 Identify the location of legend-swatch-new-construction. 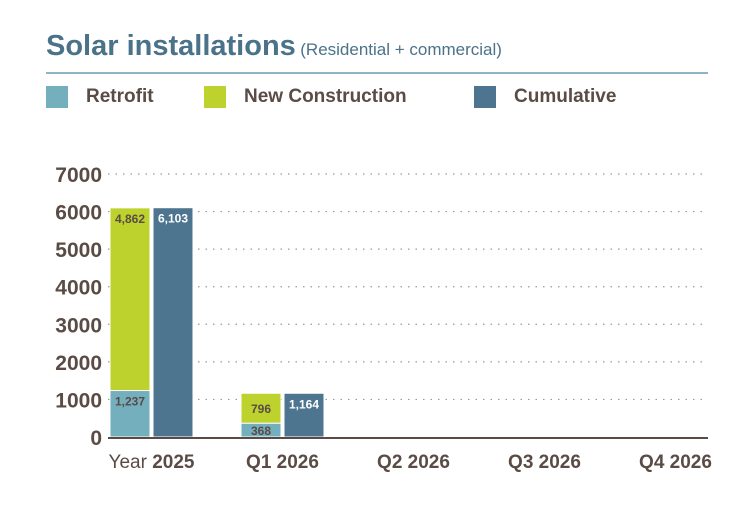
(215, 97).